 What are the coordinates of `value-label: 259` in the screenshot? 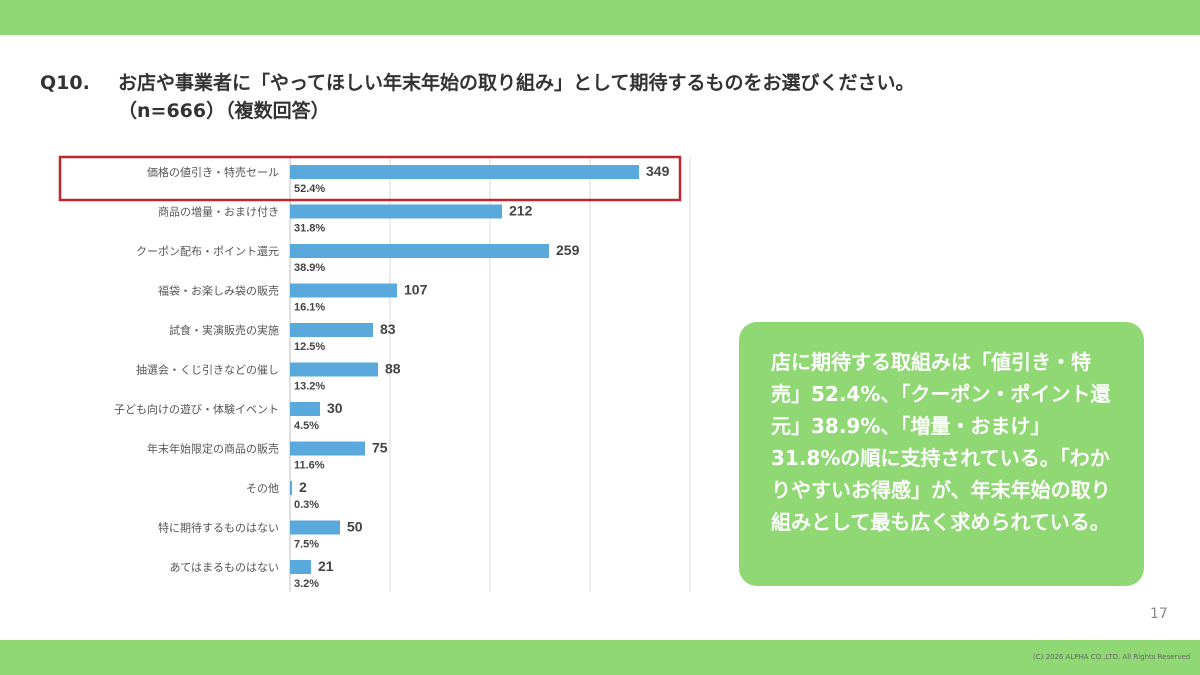 It's located at (568, 250).